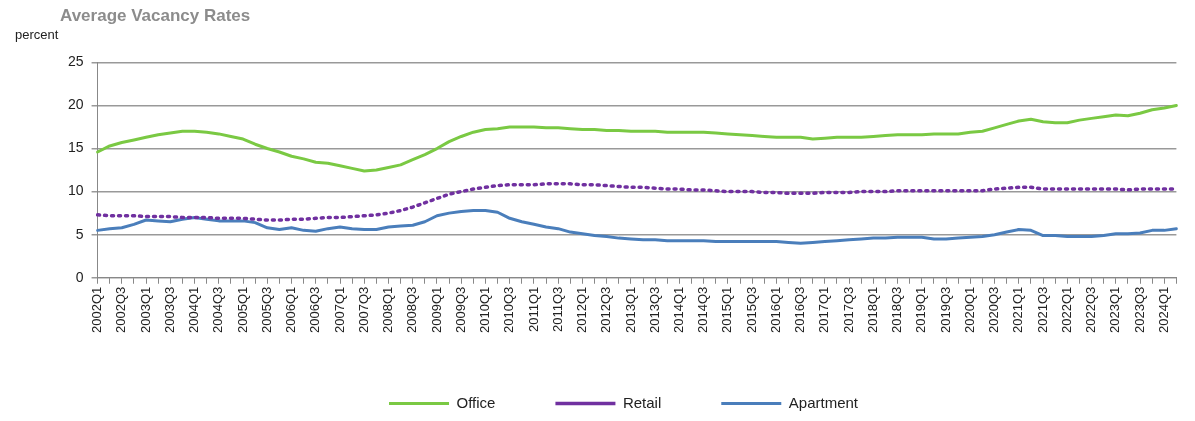  Describe the element at coordinates (218, 309) in the screenshot. I see `x-tick-label: 2004Q3` at that location.